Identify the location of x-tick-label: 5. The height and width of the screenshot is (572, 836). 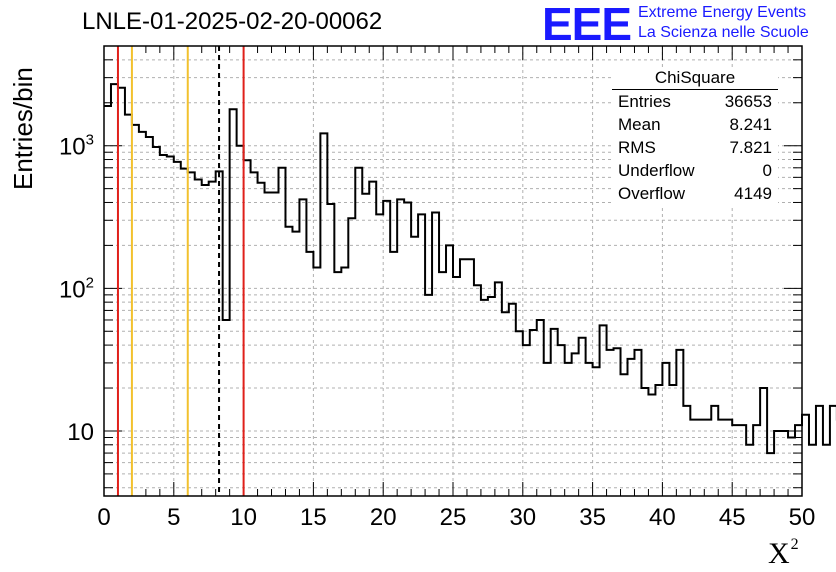
(173, 517).